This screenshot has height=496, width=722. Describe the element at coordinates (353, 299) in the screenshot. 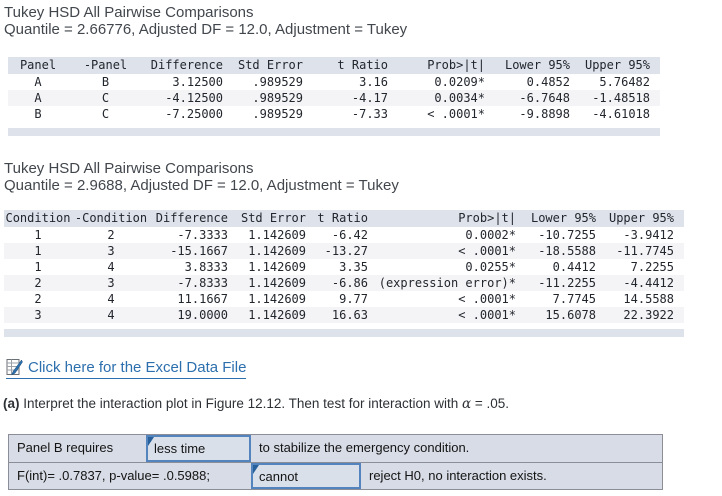

I see `table-cell: 9.77` at that location.